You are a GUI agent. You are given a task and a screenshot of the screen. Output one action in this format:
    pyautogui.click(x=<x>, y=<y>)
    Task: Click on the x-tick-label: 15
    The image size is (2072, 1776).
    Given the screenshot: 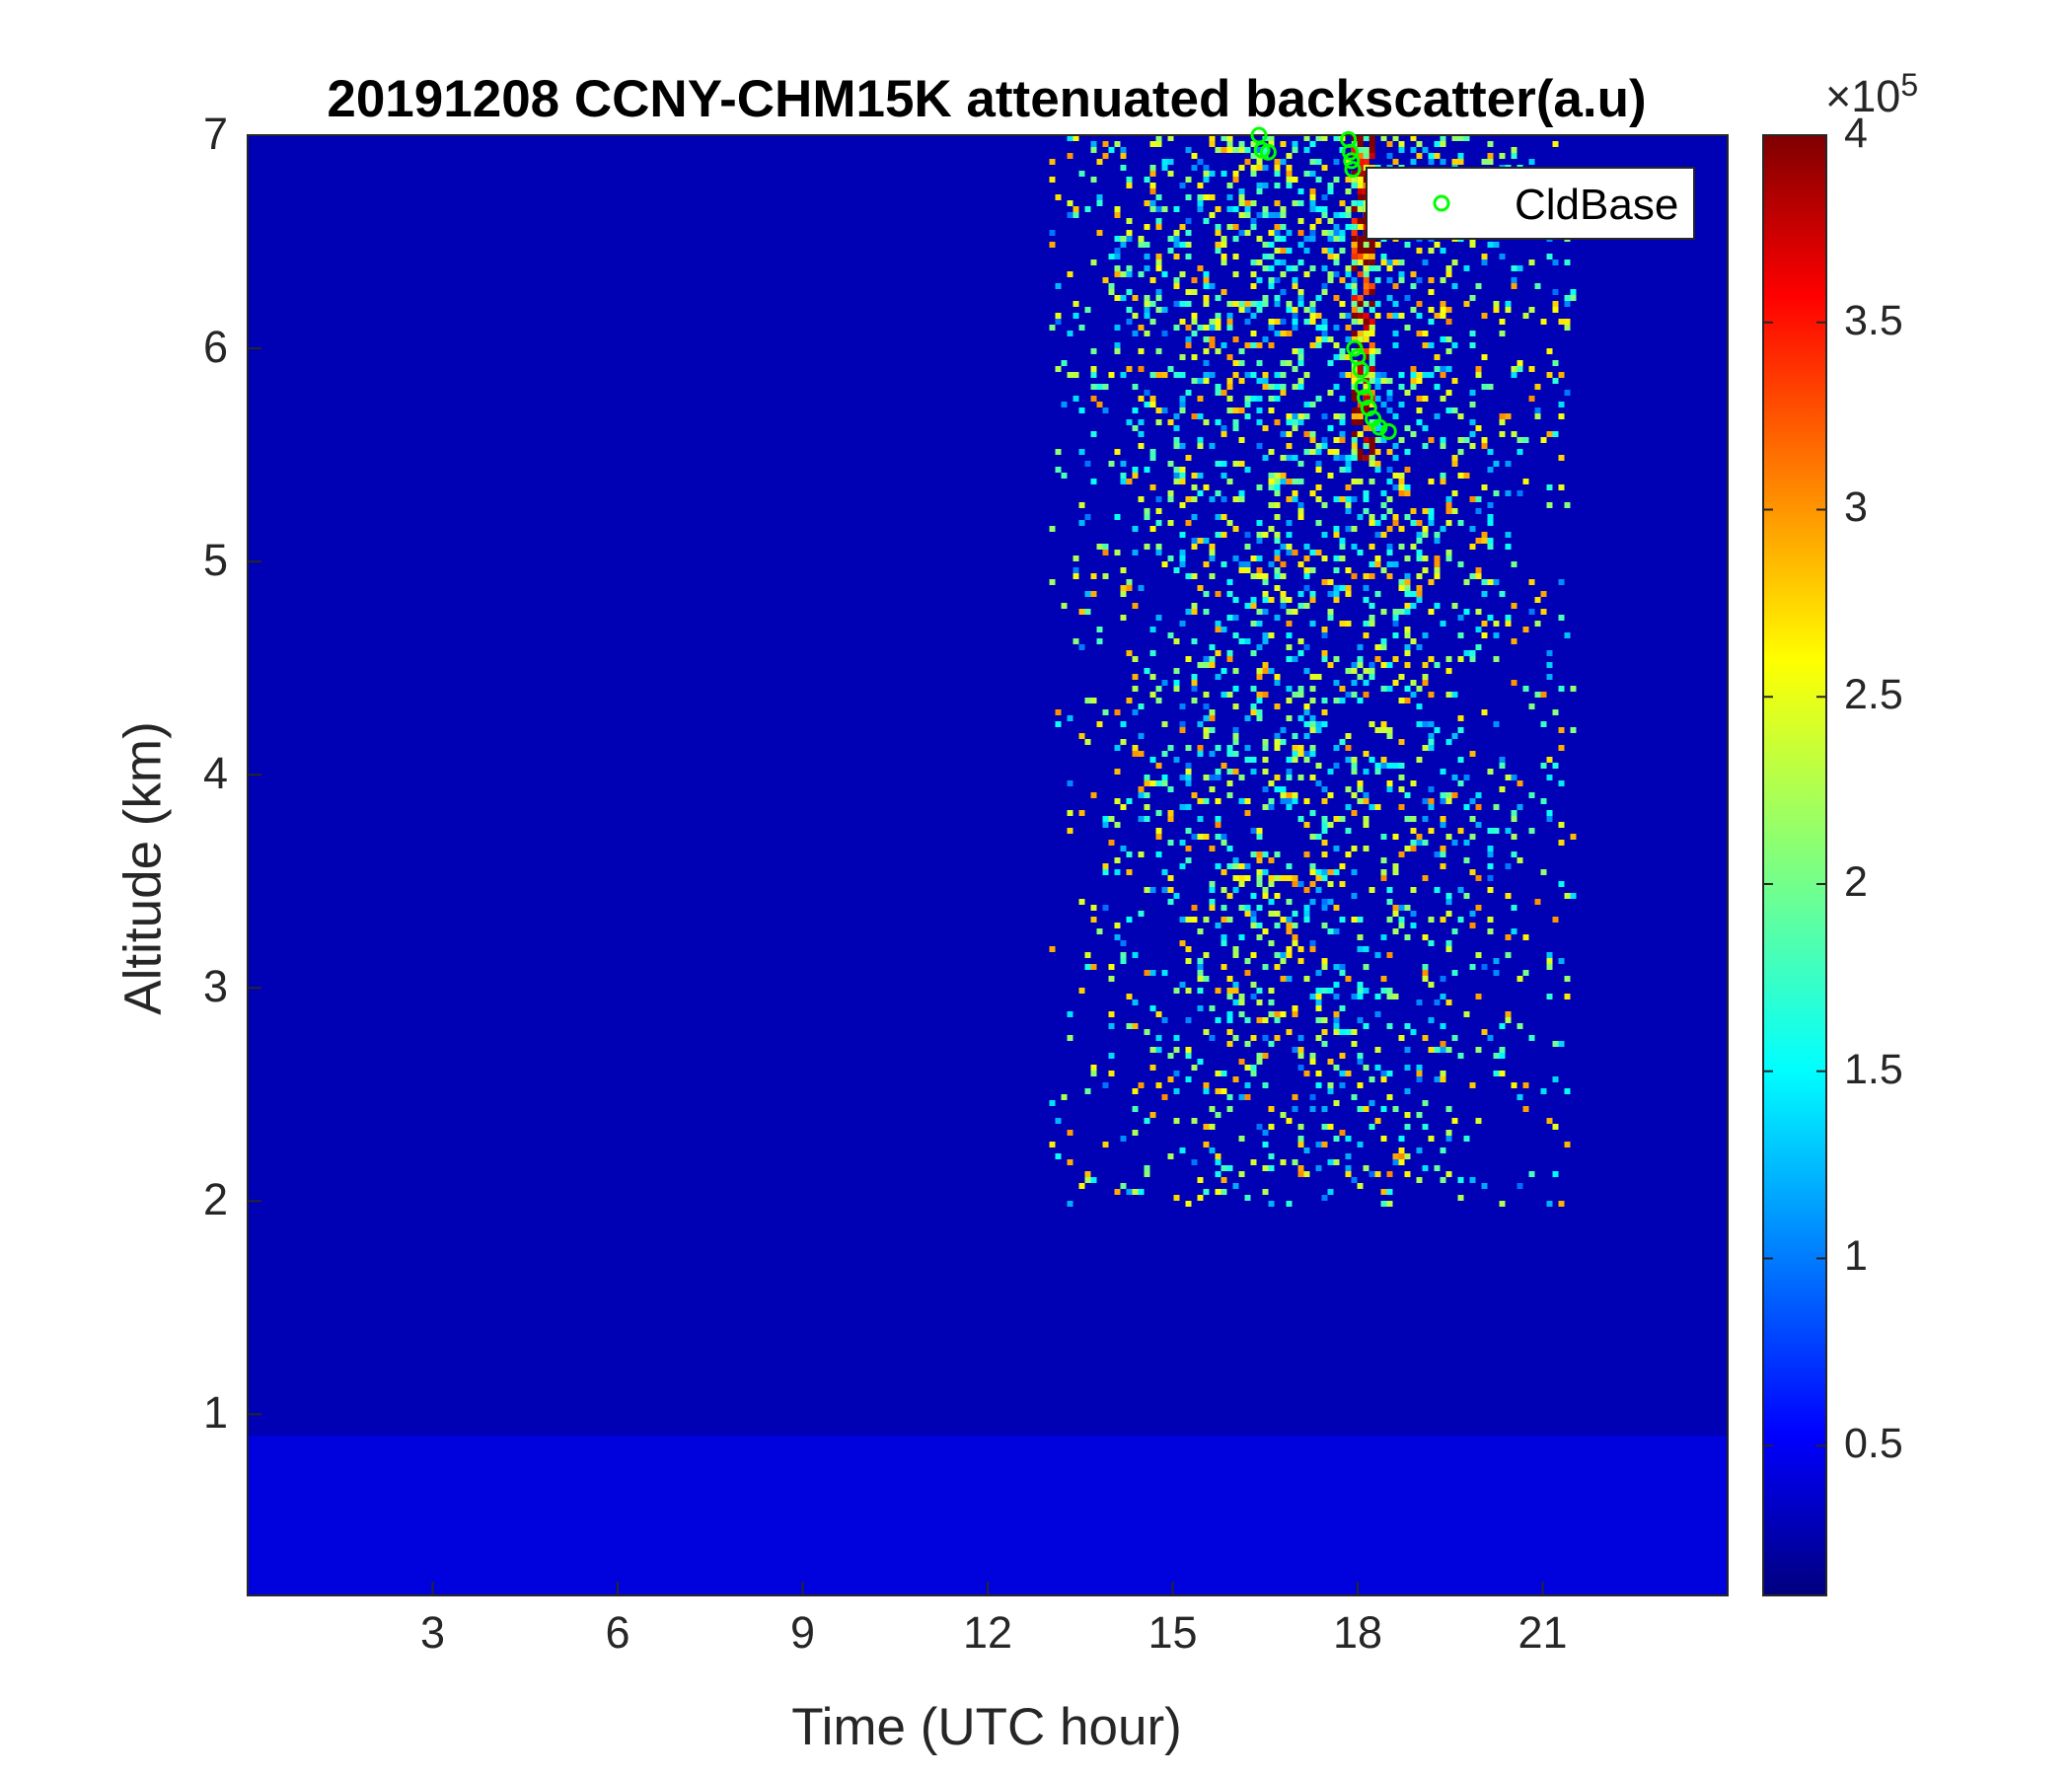 What is the action you would take?
    pyautogui.click(x=1172, y=1632)
    